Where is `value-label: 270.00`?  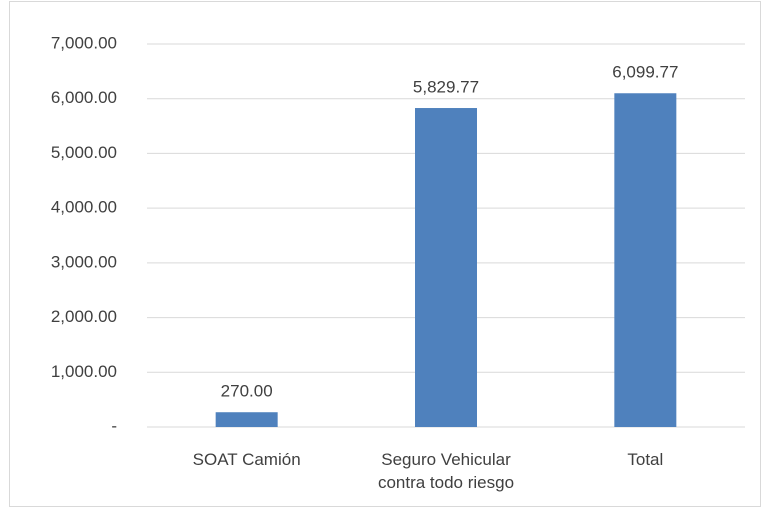
value-label: 270.00 is located at coordinates (247, 391).